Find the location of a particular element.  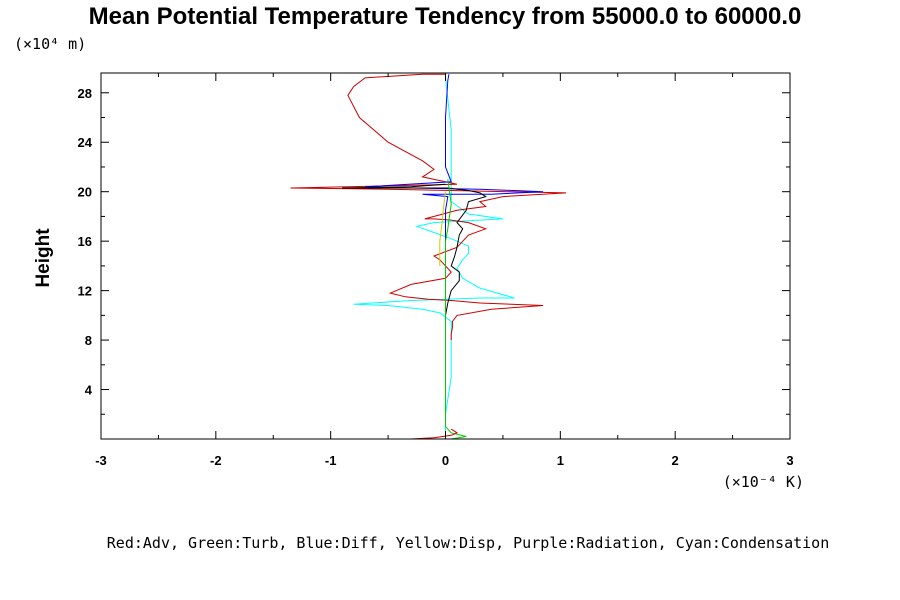

x-axis-unit: (×10⁻⁴ K) is located at coordinates (763, 482).